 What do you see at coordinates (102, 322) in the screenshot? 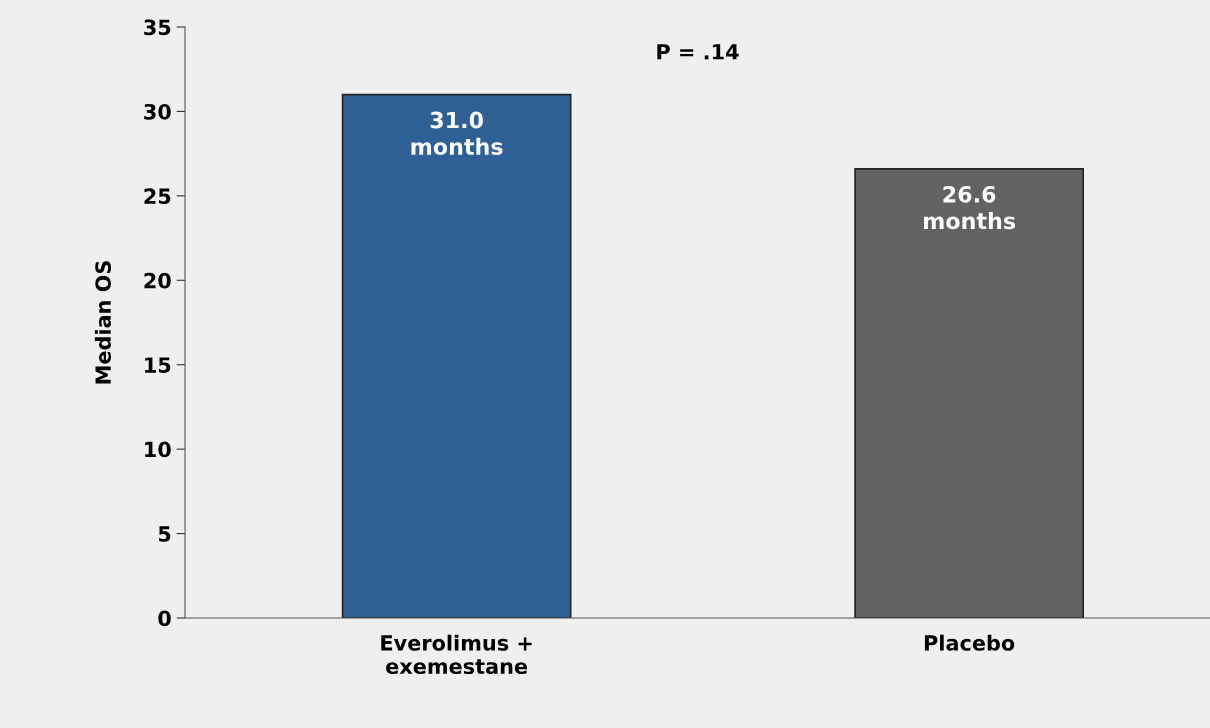
I see `y-axis-title: Median OS` at bounding box center [102, 322].